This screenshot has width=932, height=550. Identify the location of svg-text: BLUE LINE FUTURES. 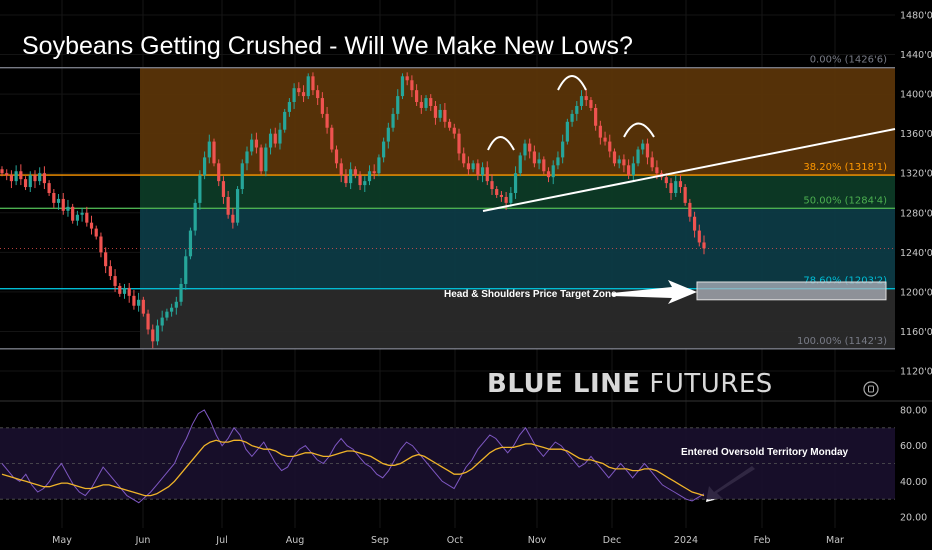
(630, 384).